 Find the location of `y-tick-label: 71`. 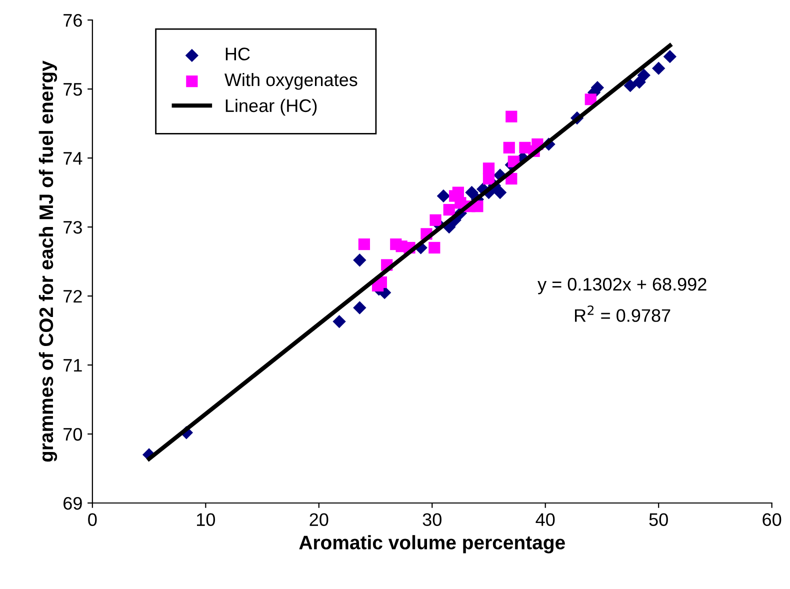

y-tick-label: 71 is located at coordinates (73, 365).